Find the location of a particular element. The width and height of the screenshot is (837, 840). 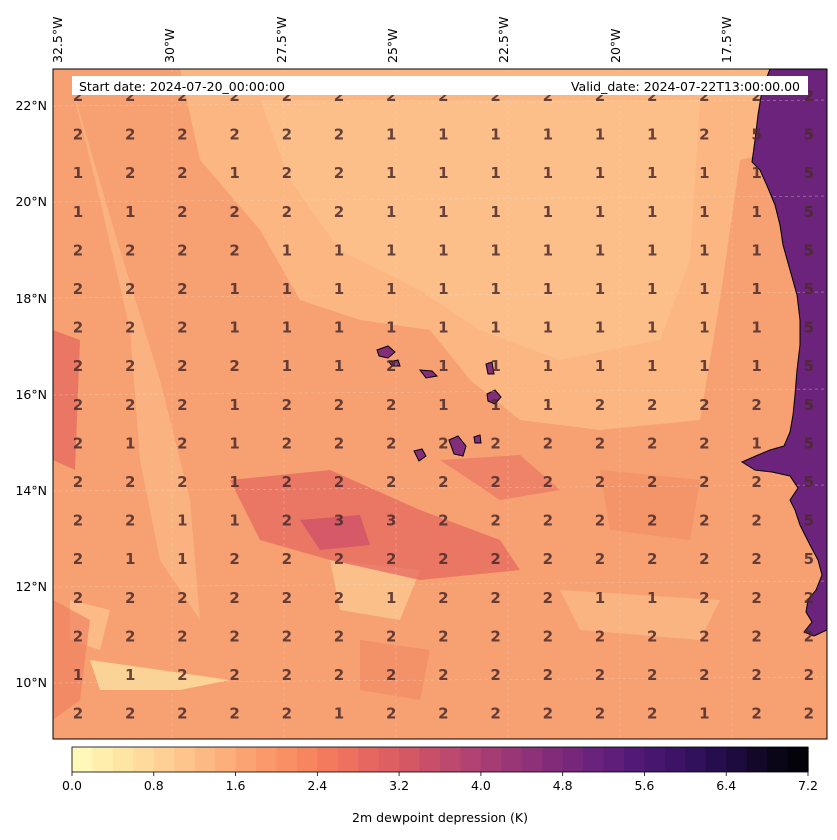

latitude-tick: 20°N is located at coordinates (31, 201).